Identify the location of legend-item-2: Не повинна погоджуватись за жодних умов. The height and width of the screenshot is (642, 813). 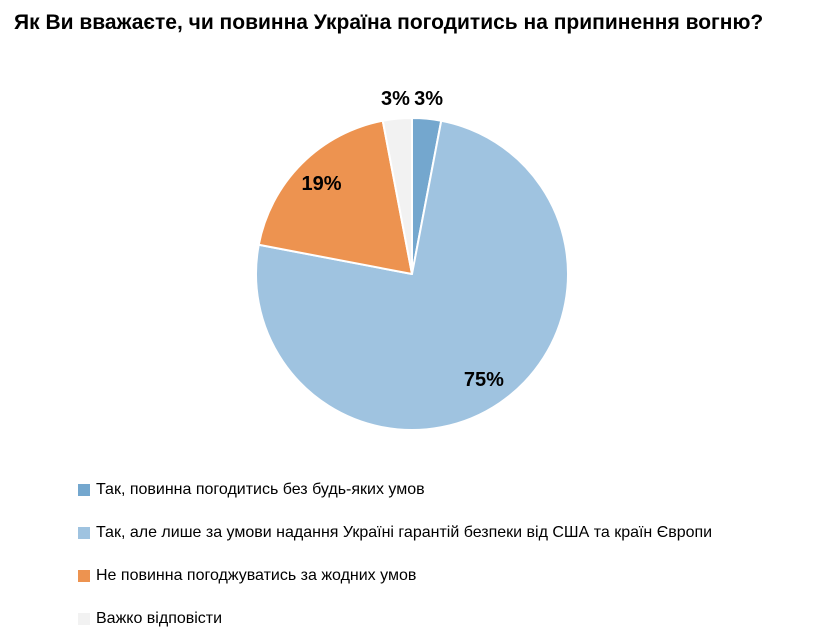
(395, 576).